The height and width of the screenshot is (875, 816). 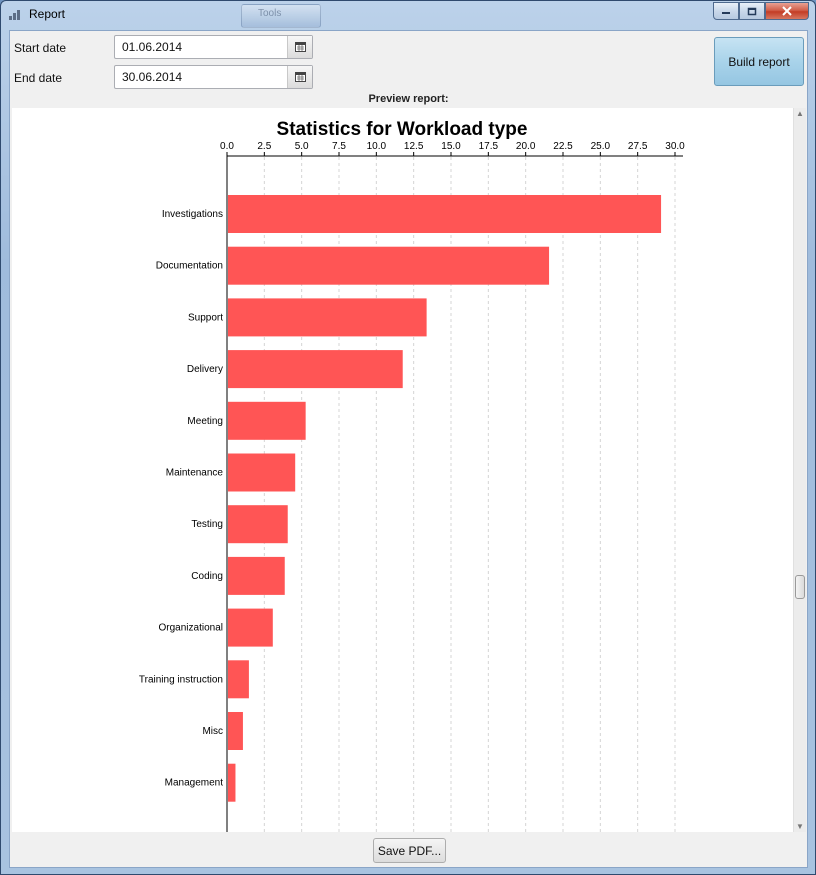 What do you see at coordinates (205, 421) in the screenshot?
I see `category-label: Meeting` at bounding box center [205, 421].